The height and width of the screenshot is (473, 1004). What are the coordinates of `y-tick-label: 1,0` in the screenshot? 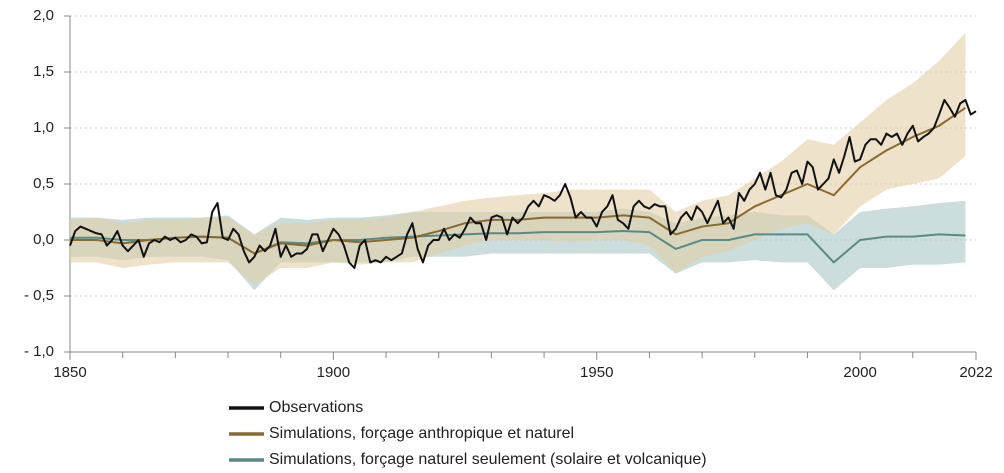 It's located at (43, 127).